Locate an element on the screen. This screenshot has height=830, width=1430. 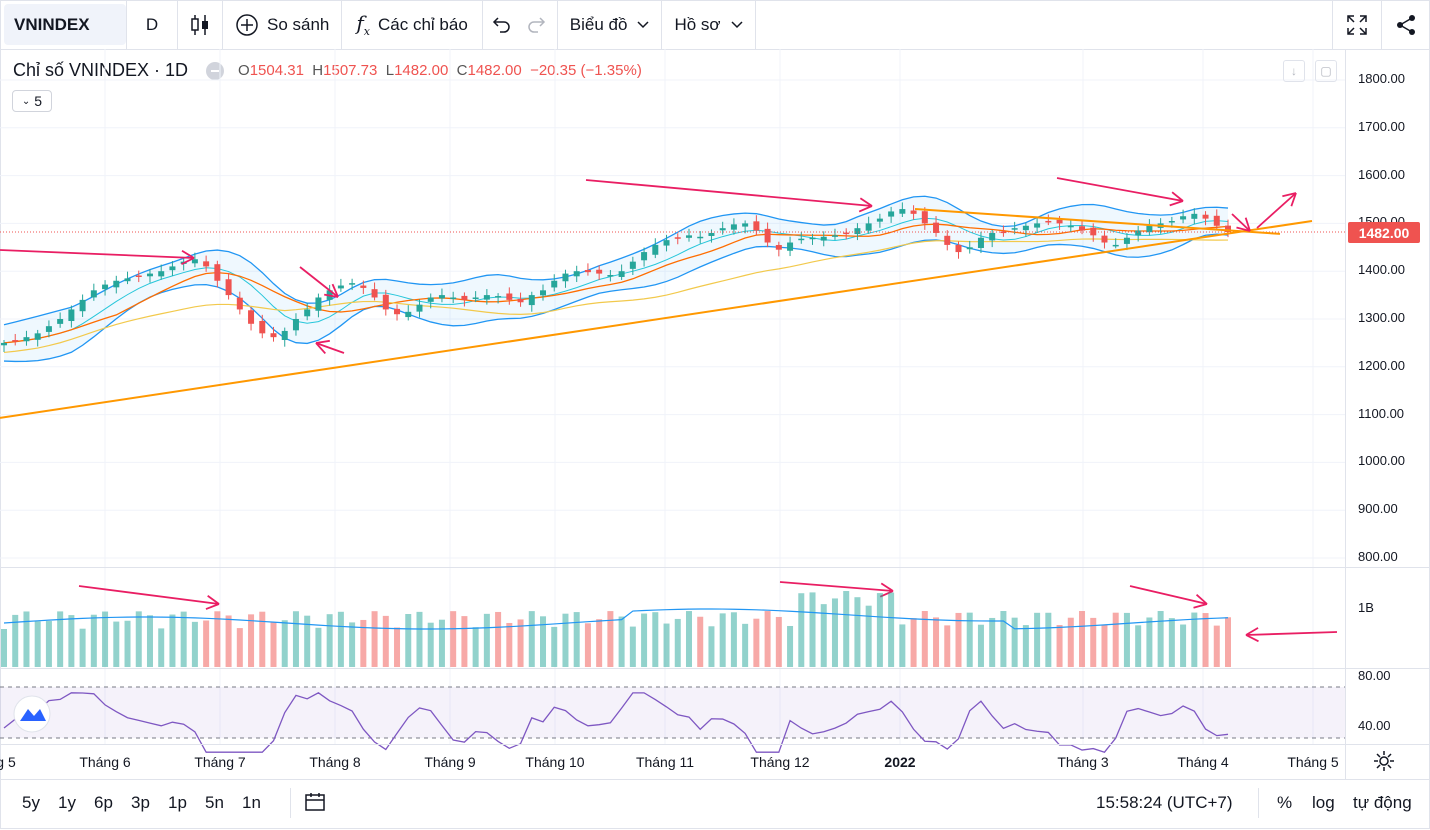
price-tick-label: 1300.00 is located at coordinates (1381, 317).